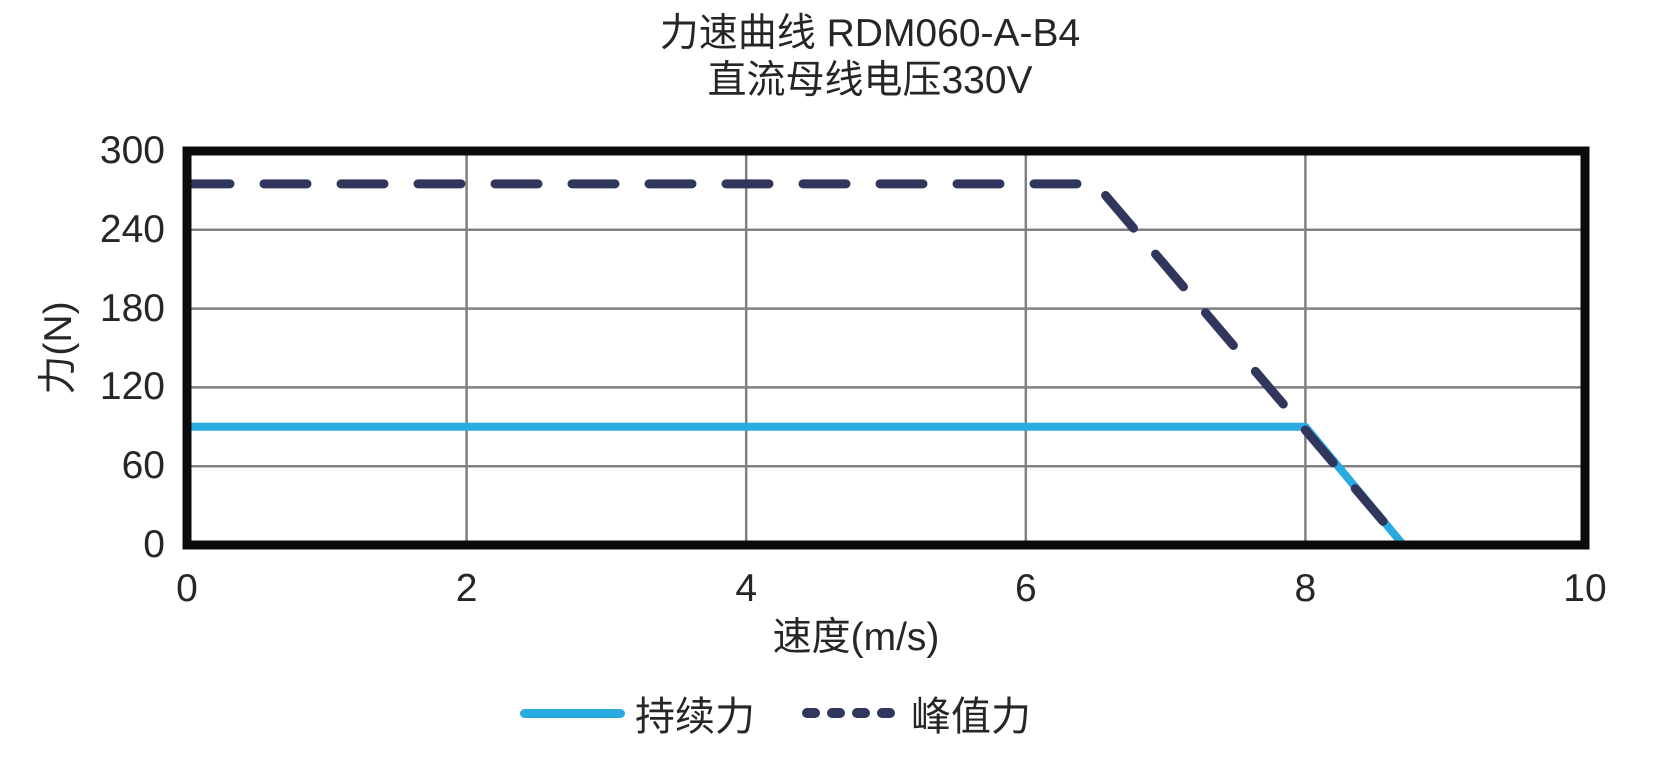 This screenshot has height=764, width=1654. I want to click on legend-item-continuous: 持续力, so click(637, 713).